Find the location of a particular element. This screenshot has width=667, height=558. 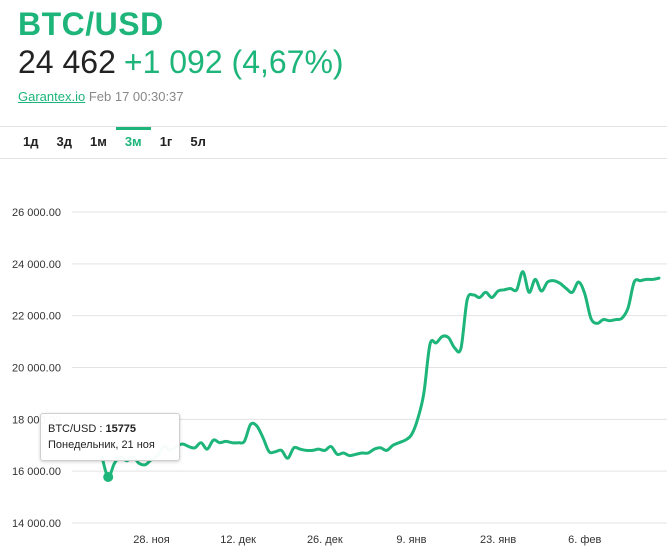

y-tick-label: 24 000.00 is located at coordinates (36, 265).